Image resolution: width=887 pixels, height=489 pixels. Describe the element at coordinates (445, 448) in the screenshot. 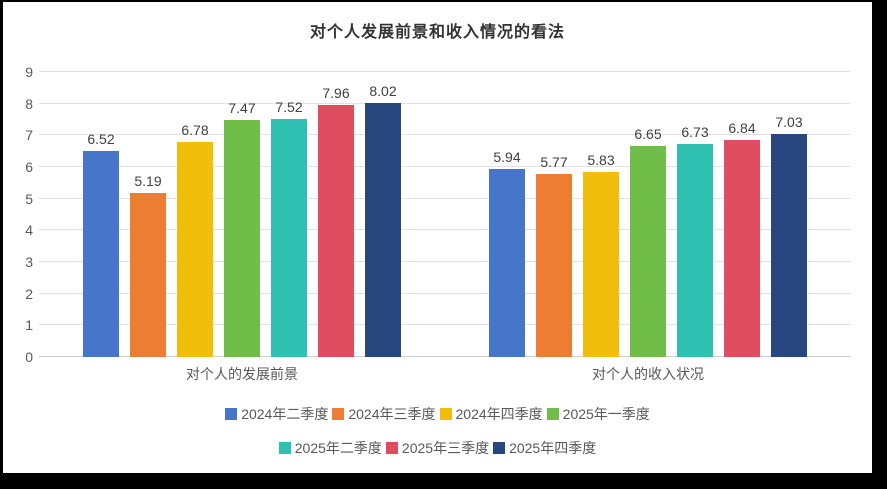

I see `legend-label: 2025年三季度` at that location.